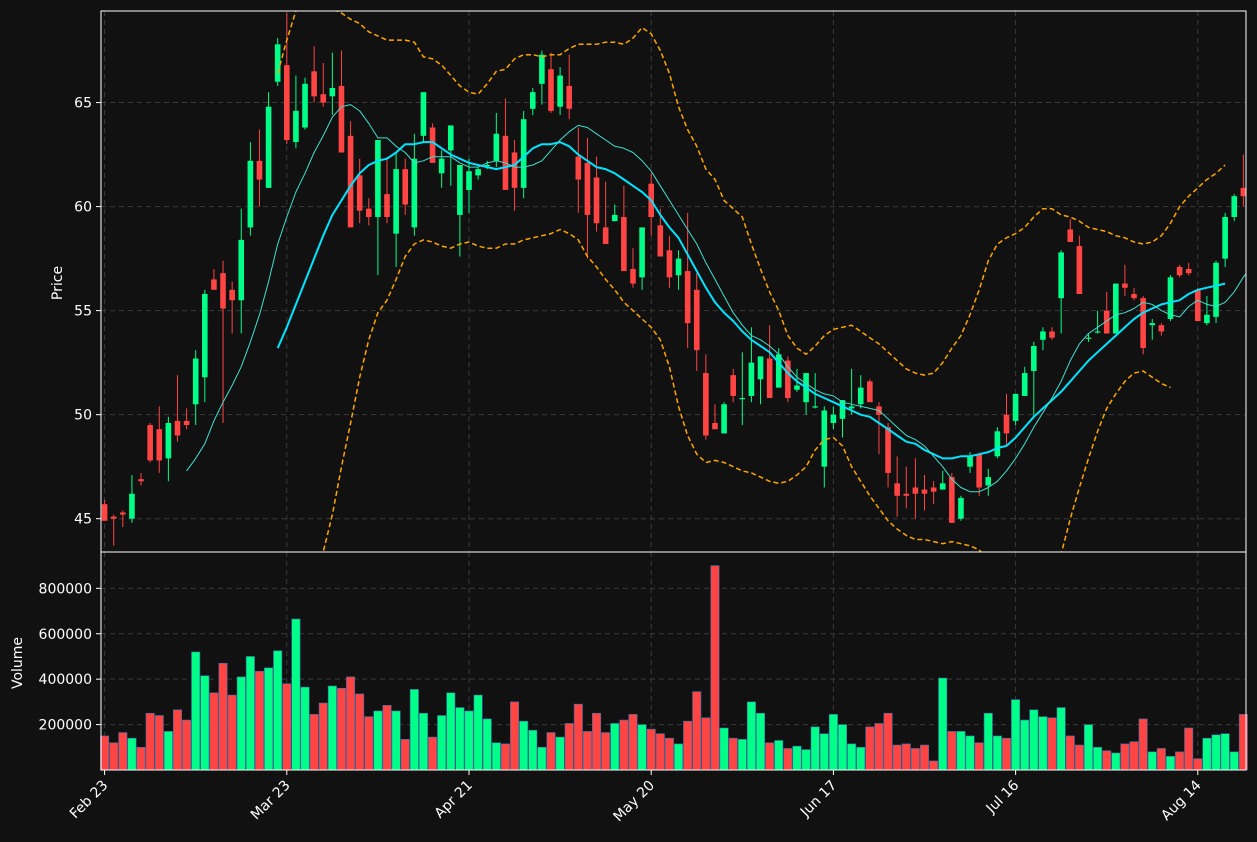 This screenshot has width=1257, height=842. Describe the element at coordinates (83, 416) in the screenshot. I see `price-tick-label: 50` at that location.